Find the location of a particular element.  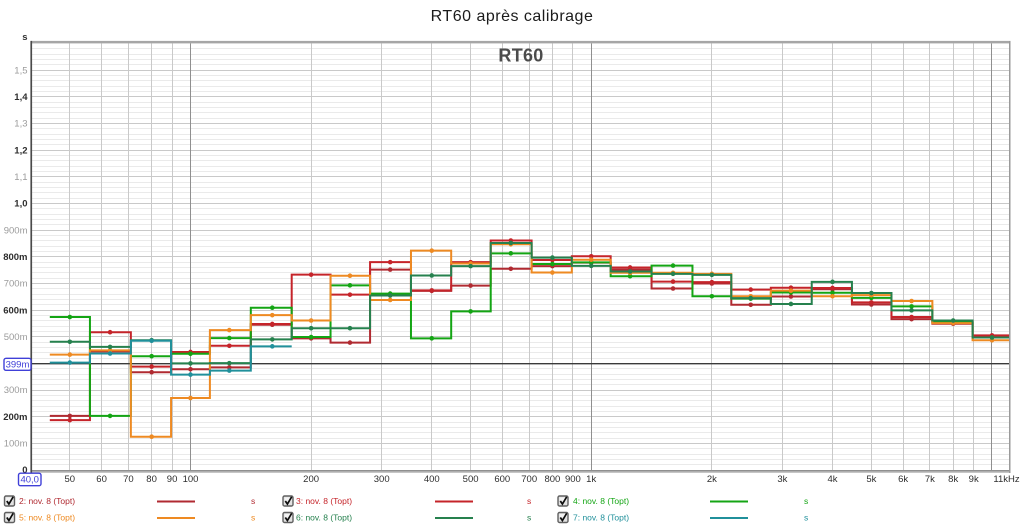

svg-text: 60 is located at coordinates (101, 479).